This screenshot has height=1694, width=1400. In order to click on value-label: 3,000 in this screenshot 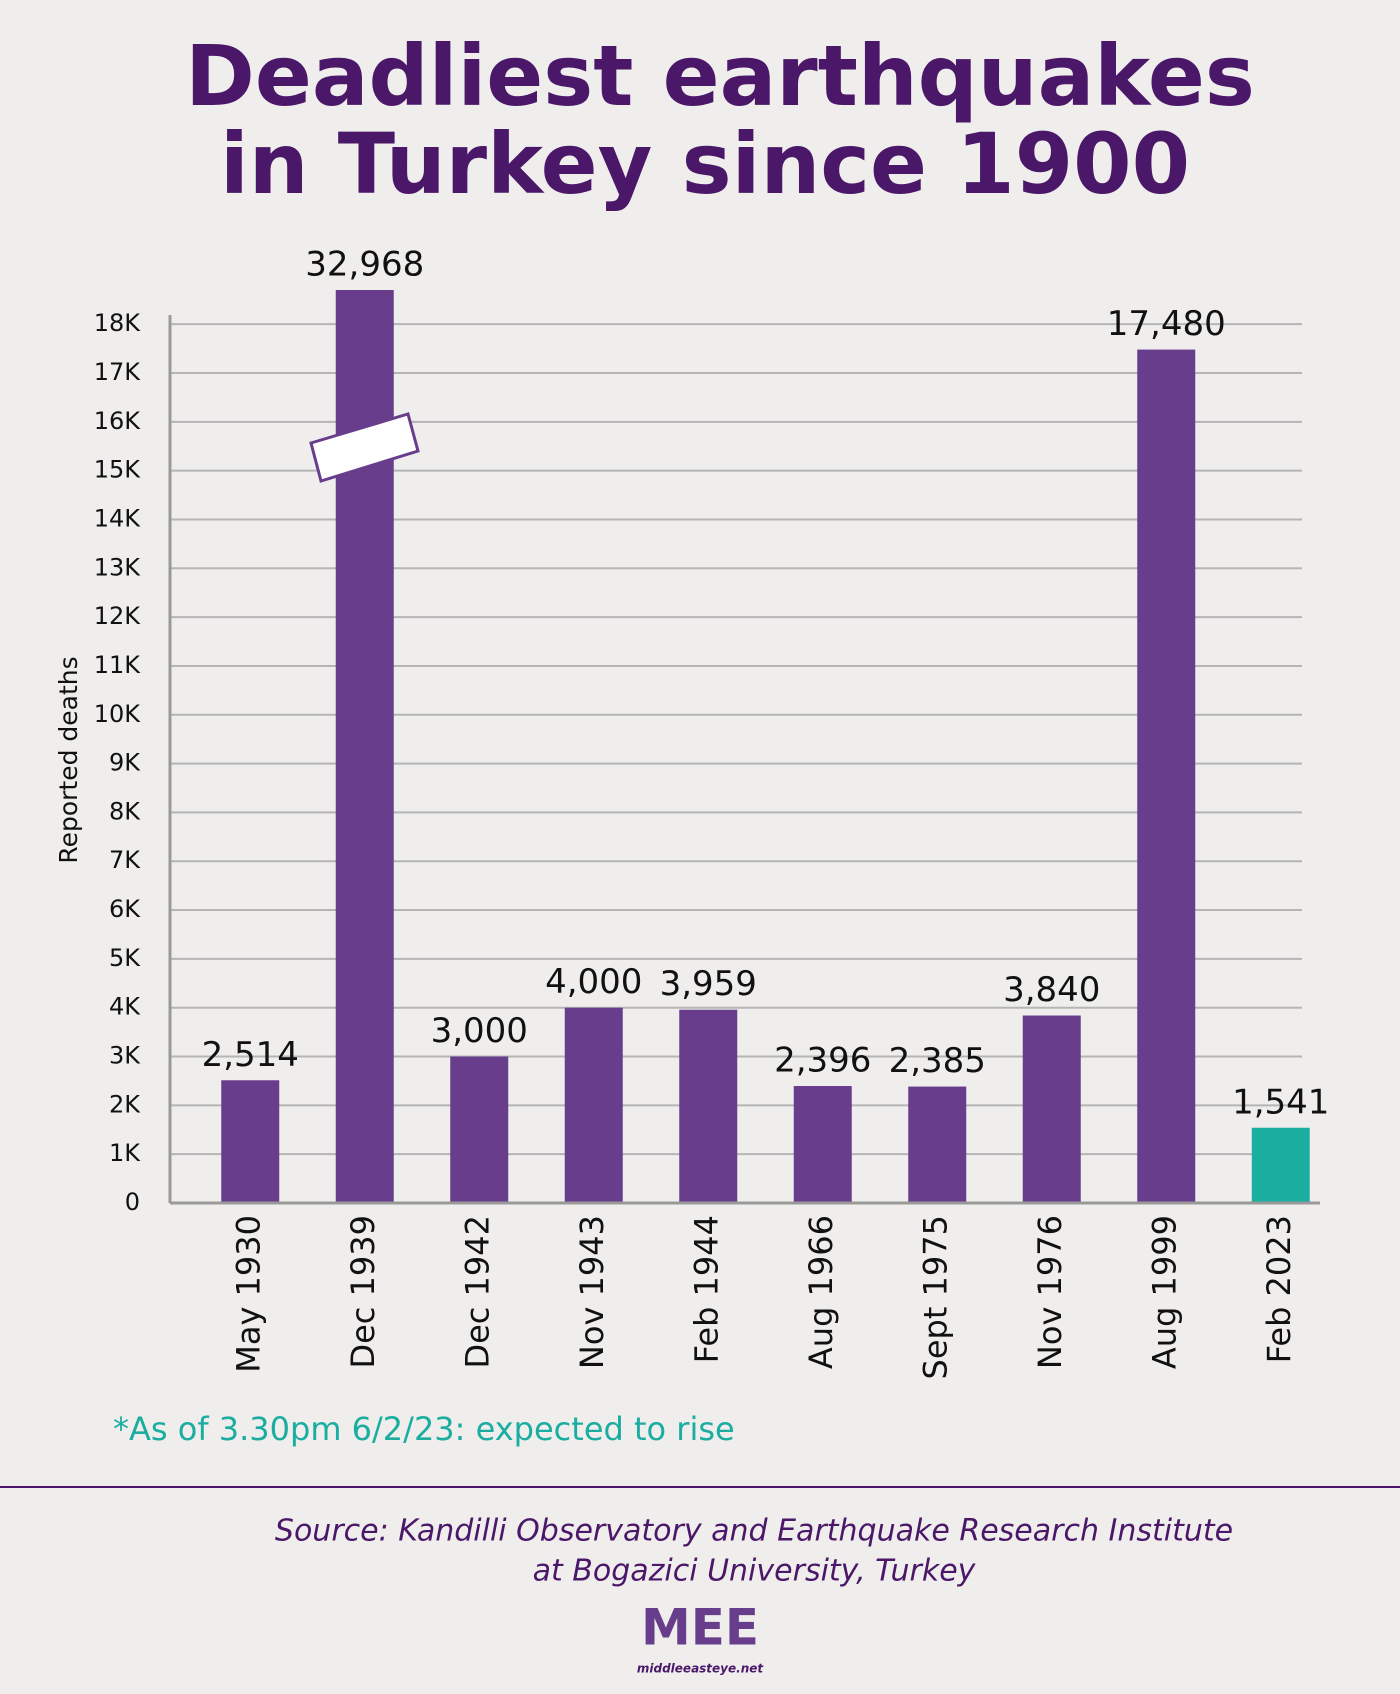, I will do `click(479, 1031)`.